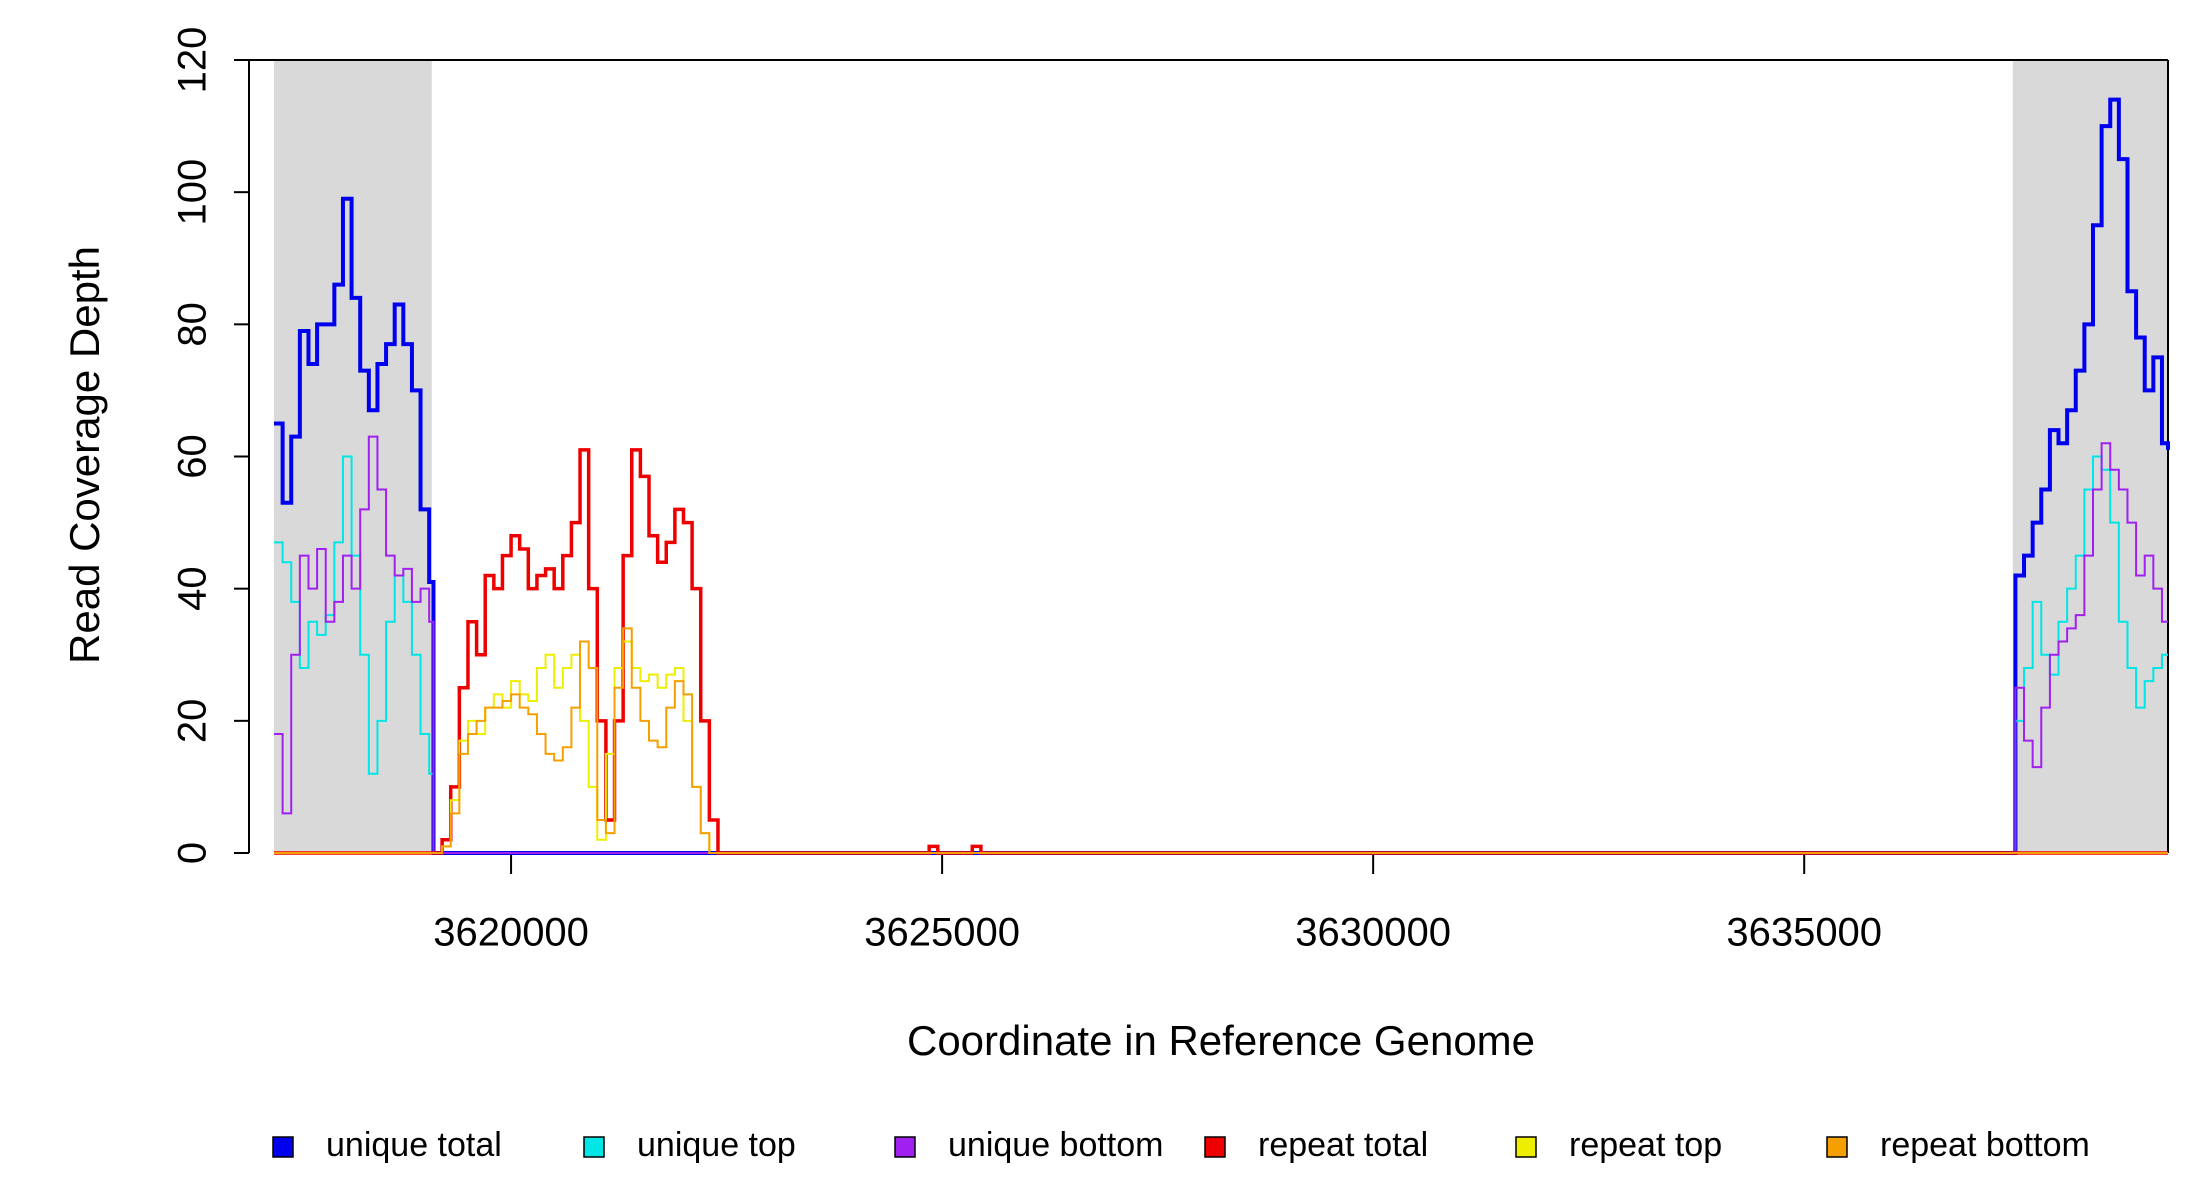 Image resolution: width=2200 pixels, height=1200 pixels. I want to click on x-tick-label: 3620000, so click(511, 933).